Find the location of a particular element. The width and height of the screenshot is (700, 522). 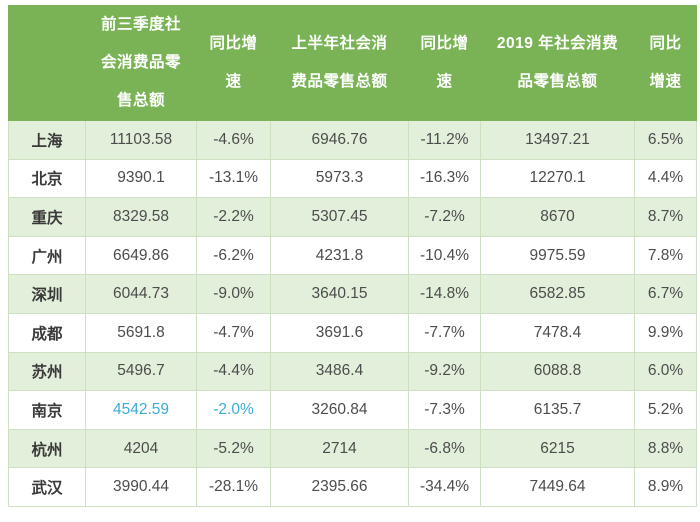

city-cell: 广州 is located at coordinates (47, 255).